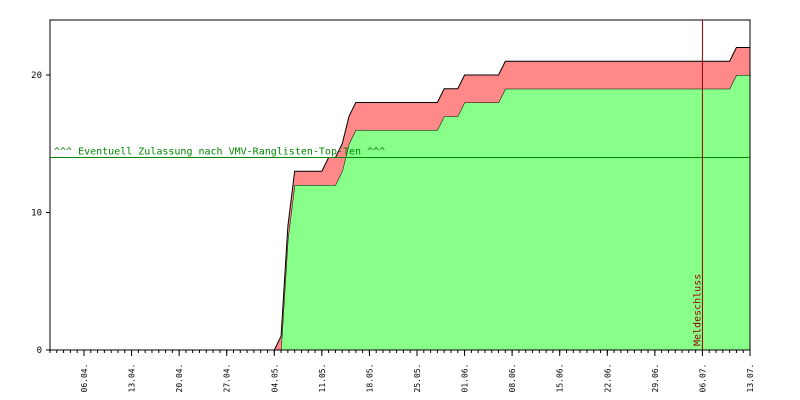  Describe the element at coordinates (36, 214) in the screenshot. I see `y-tick-label: 10` at that location.